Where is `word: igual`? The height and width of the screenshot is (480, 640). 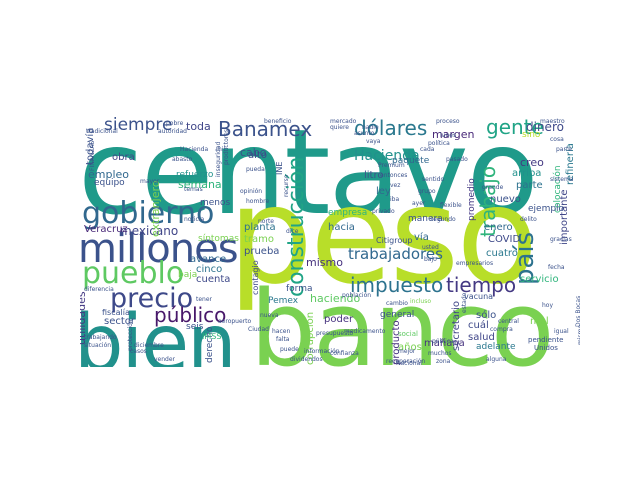
word: igual is located at coordinates (561, 331).